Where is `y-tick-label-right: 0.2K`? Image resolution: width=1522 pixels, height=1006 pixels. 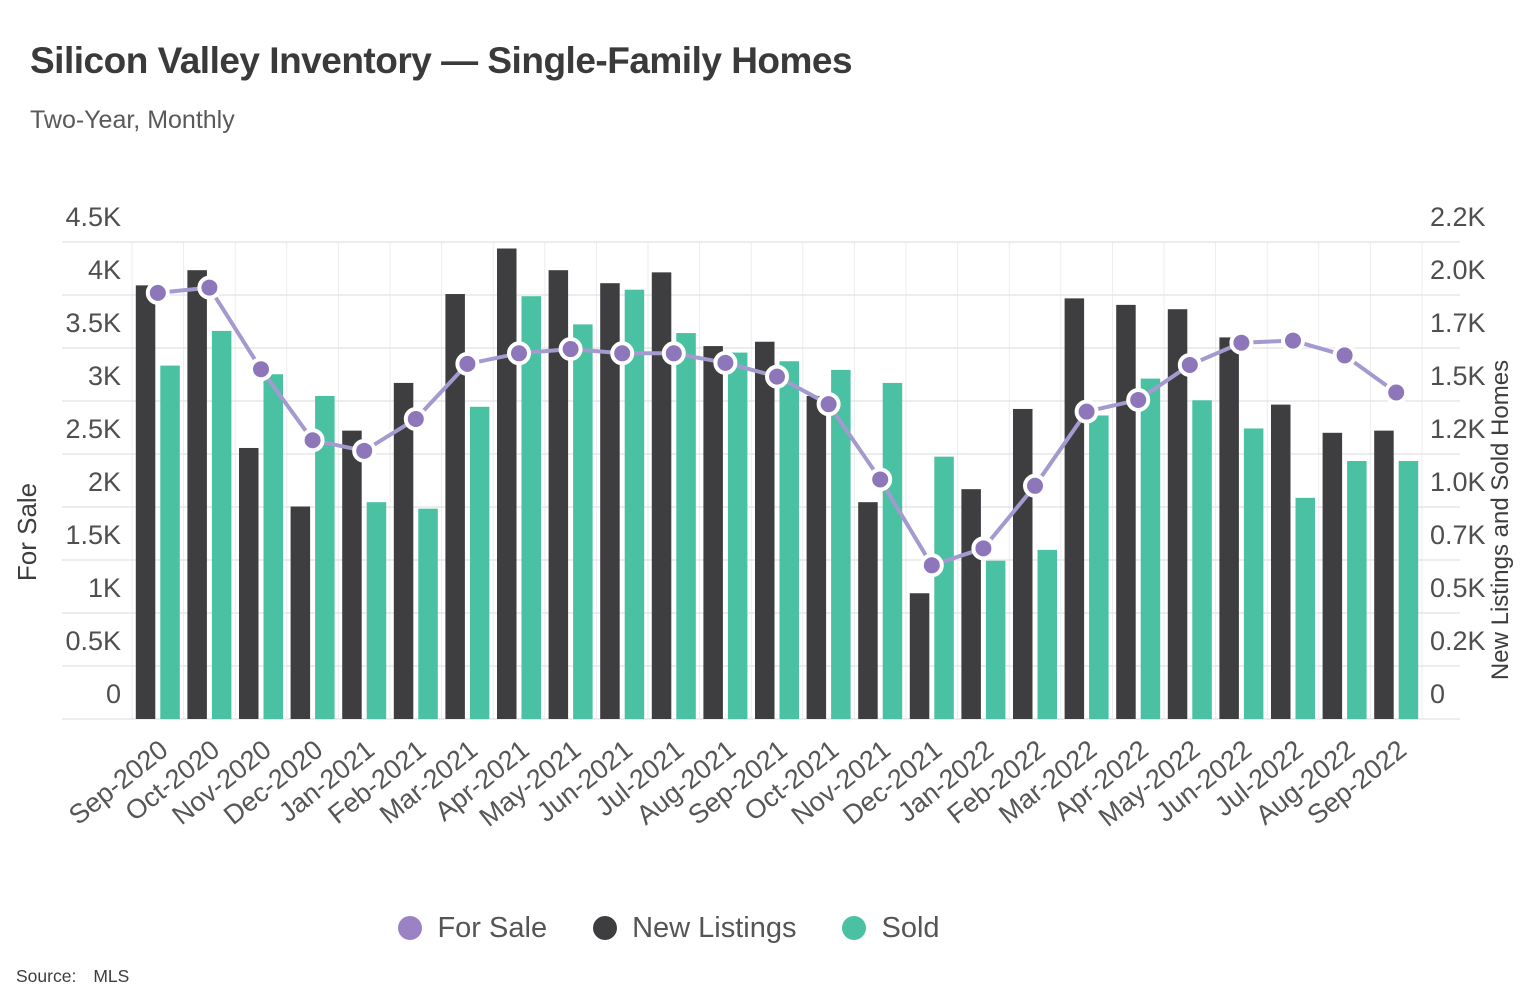
y-tick-label-right: 0.2K is located at coordinates (1458, 641).